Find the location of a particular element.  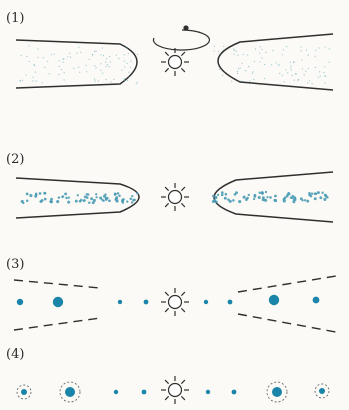

gas-boundary-left-top is located at coordinates (57, 284).